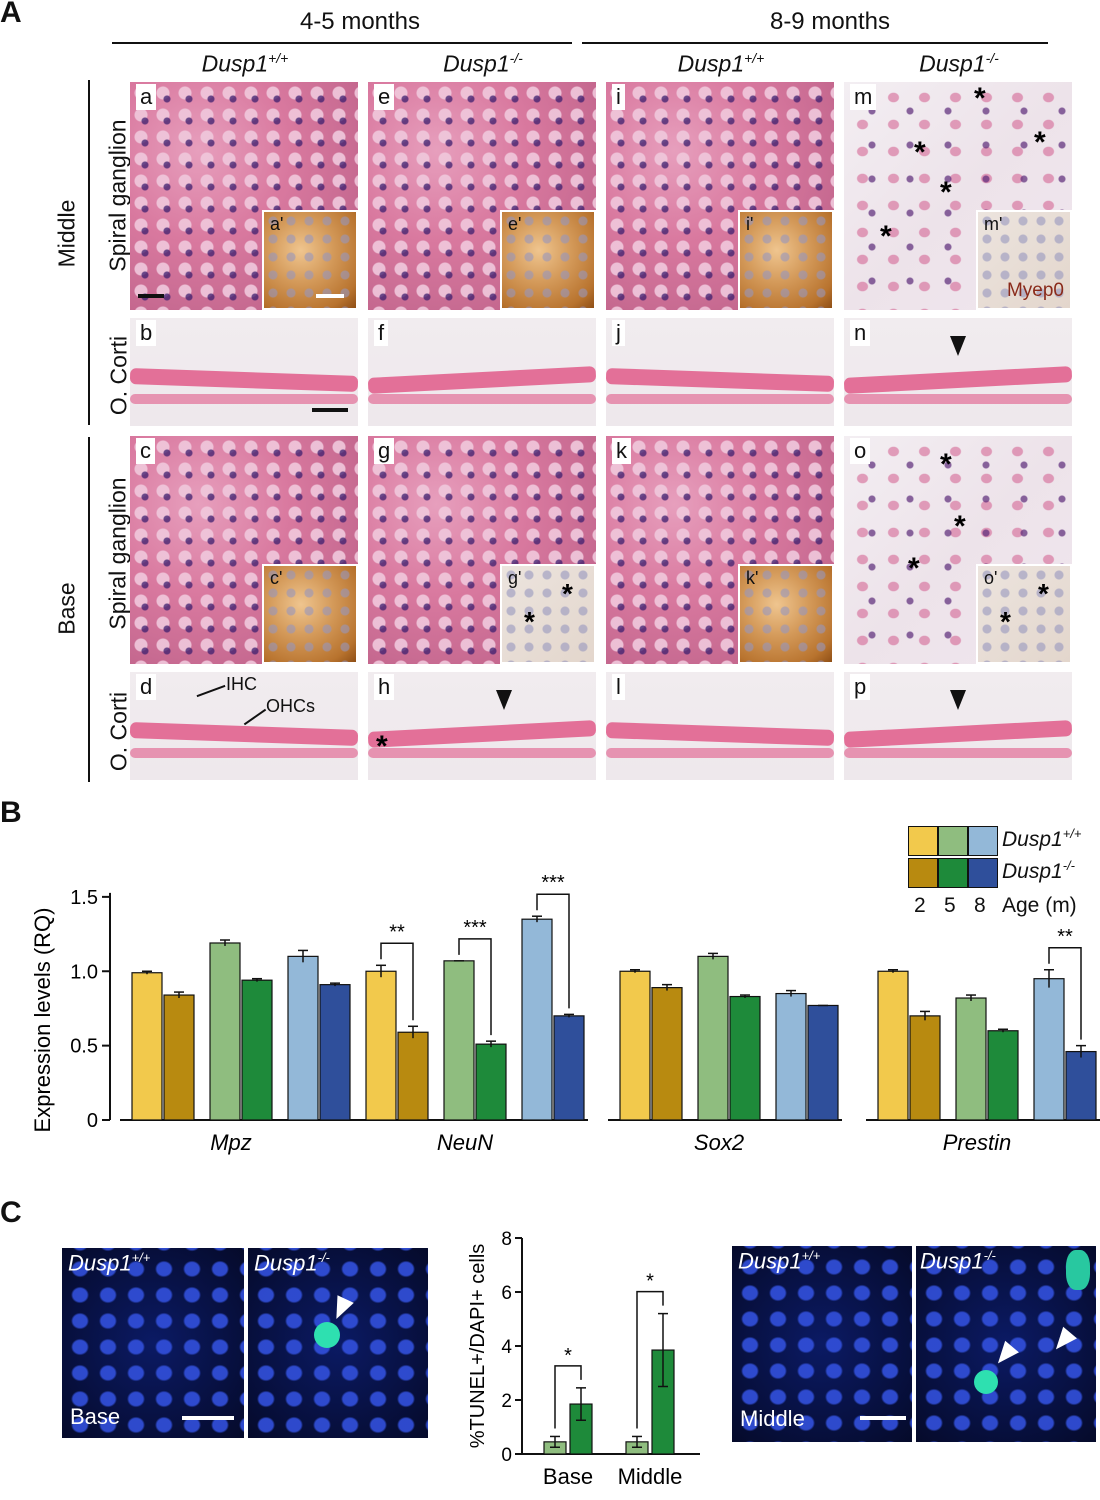 The image size is (1100, 1500). Describe the element at coordinates (482, 550) in the screenshot. I see `spiral-ganglion-image-2-1: g g' * *` at that location.